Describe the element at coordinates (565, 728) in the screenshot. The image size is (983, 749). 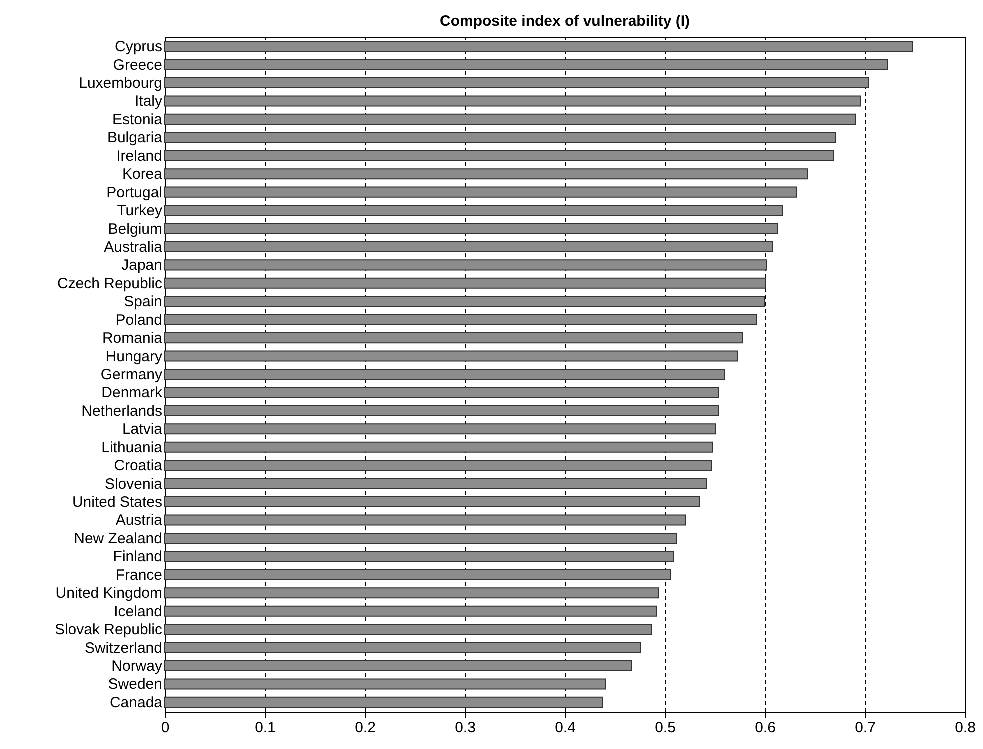
I see `x-tick-label: 0.4` at that location.